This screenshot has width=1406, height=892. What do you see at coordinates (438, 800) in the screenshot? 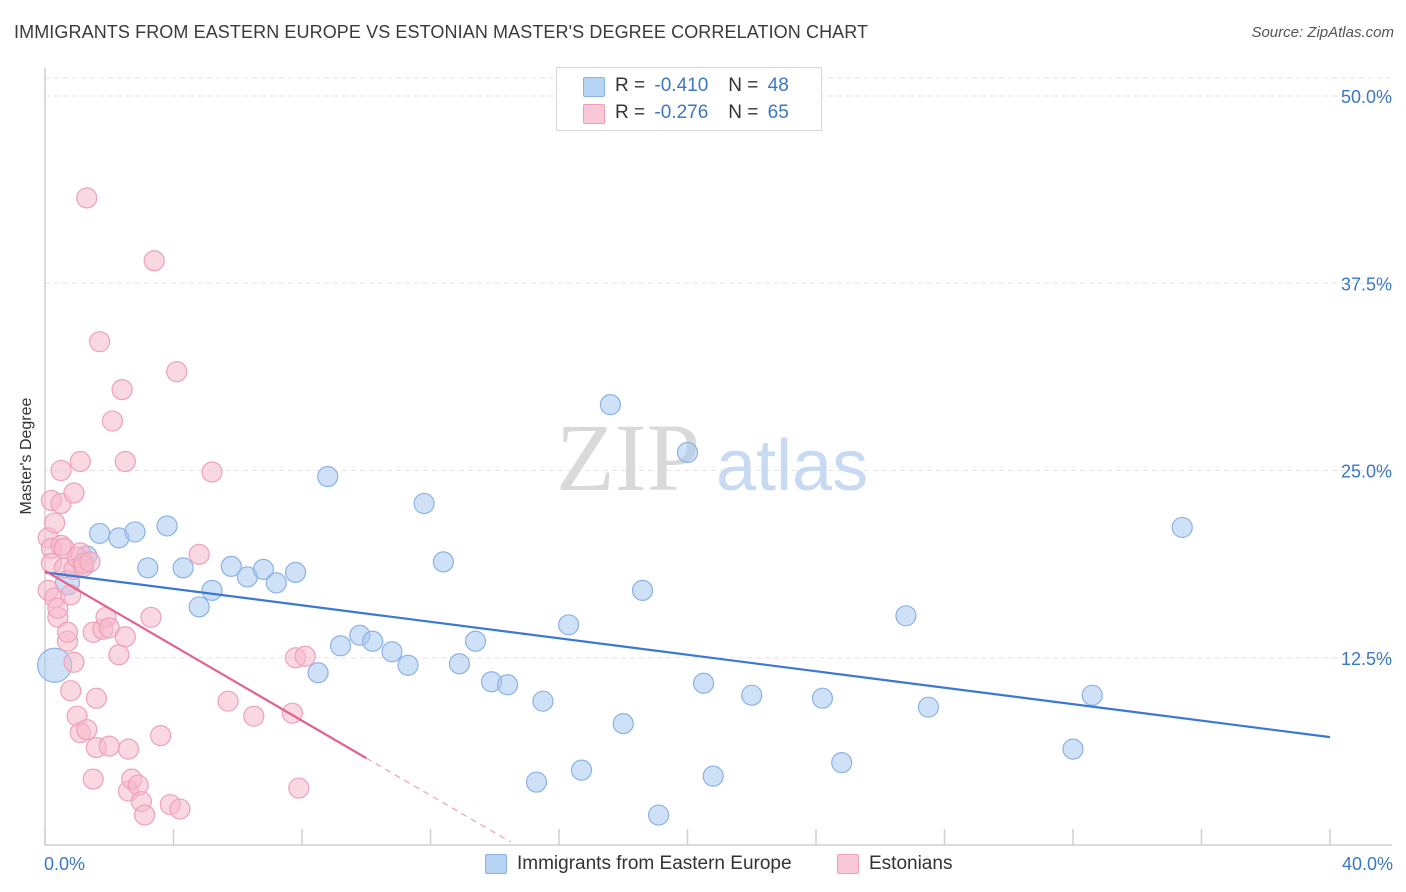
I see `trend-line-estonians-extension` at bounding box center [438, 800].